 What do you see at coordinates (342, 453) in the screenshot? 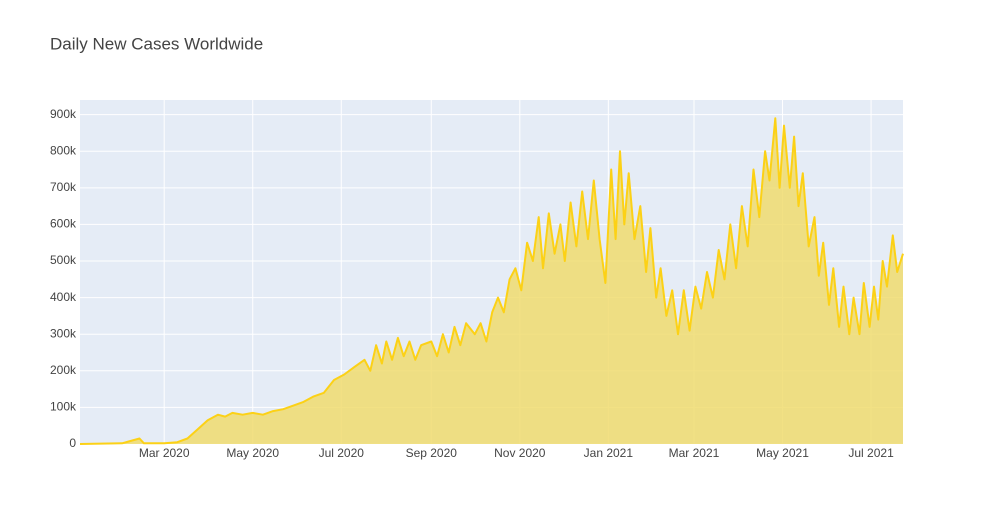
I see `x-tick-label: Jul 2020` at bounding box center [342, 453].